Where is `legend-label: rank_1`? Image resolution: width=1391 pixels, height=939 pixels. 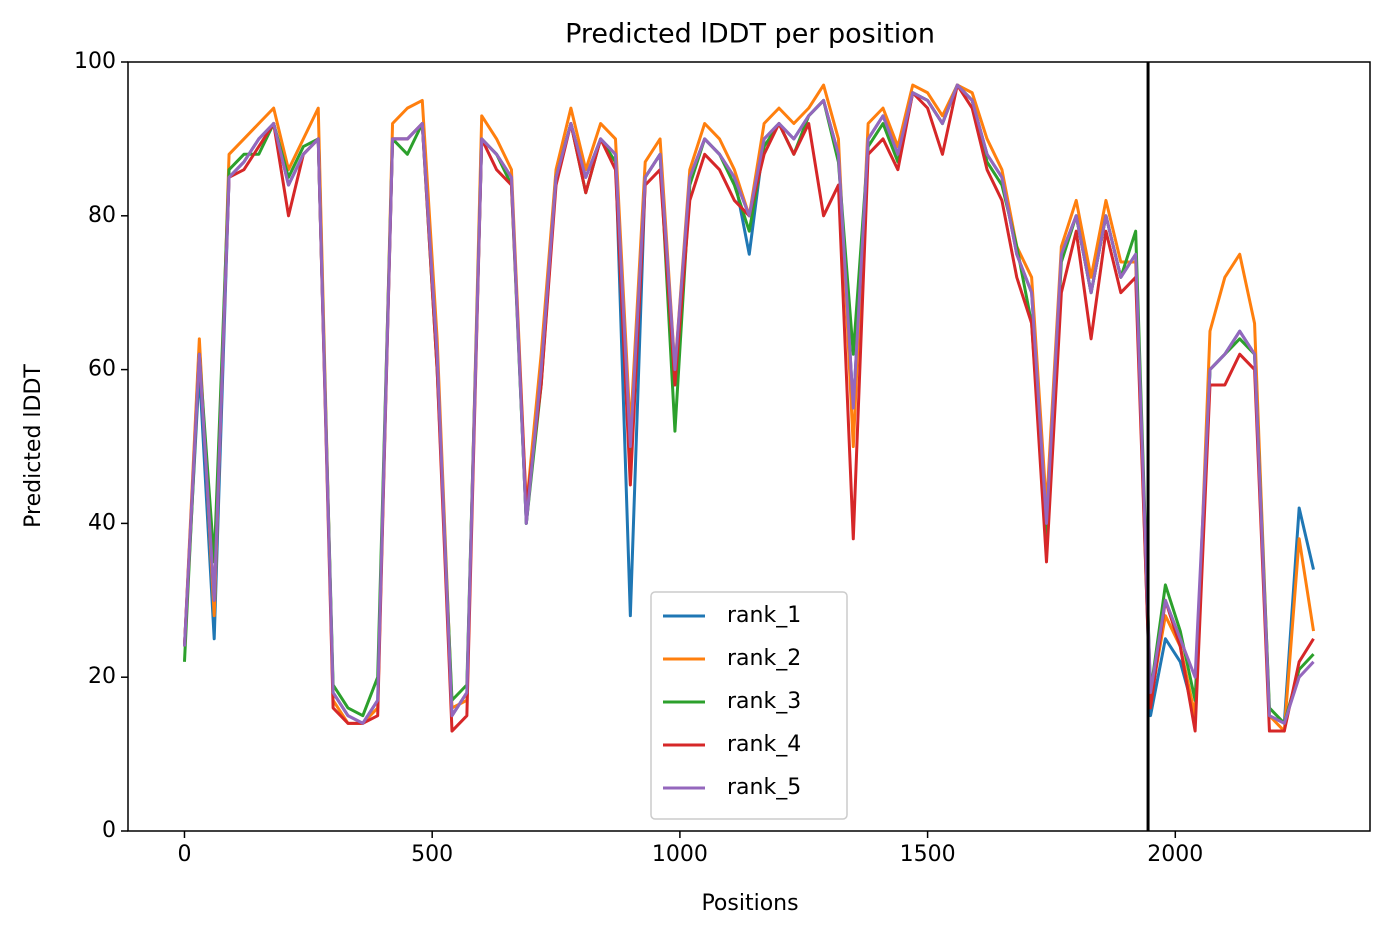
legend-label: rank_1 is located at coordinates (764, 615).